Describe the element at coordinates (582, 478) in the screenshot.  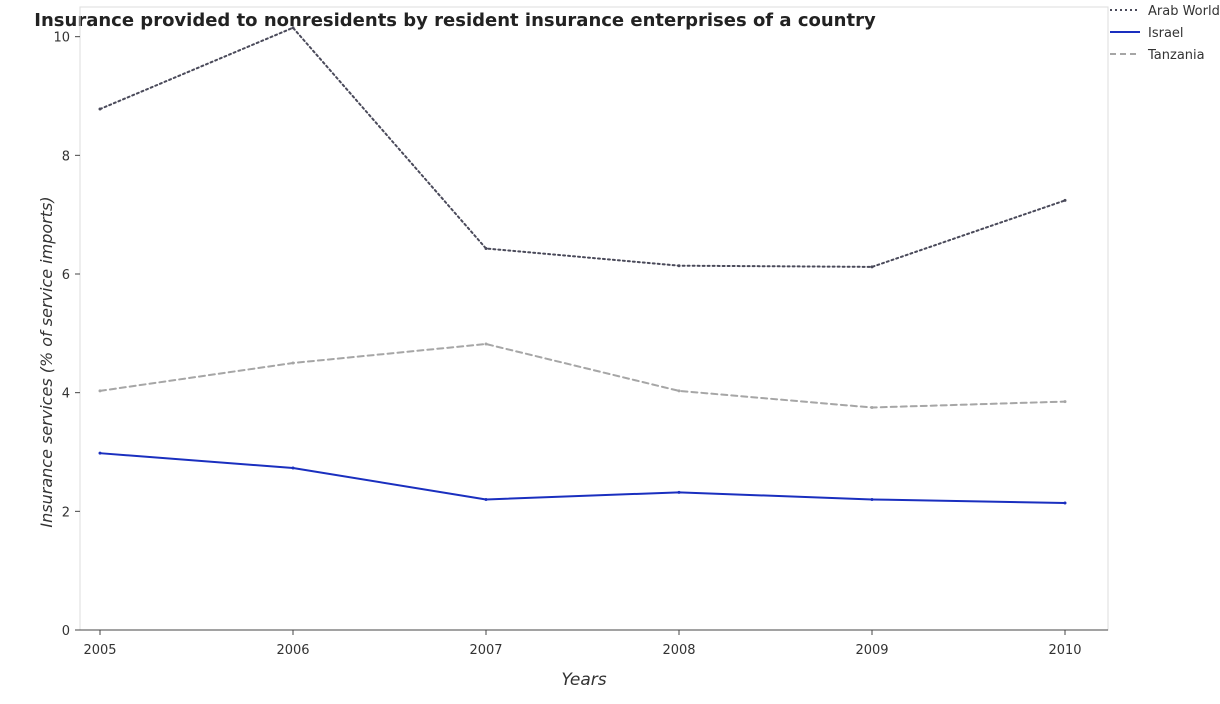
I see `series-line-israel` at that location.